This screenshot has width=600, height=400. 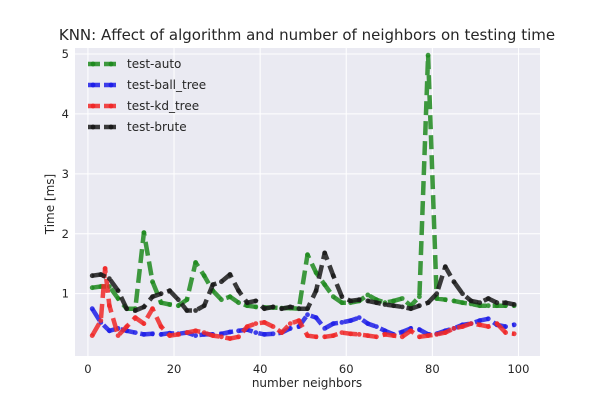 I want to click on x-tick-label: 60, so click(x=346, y=369).